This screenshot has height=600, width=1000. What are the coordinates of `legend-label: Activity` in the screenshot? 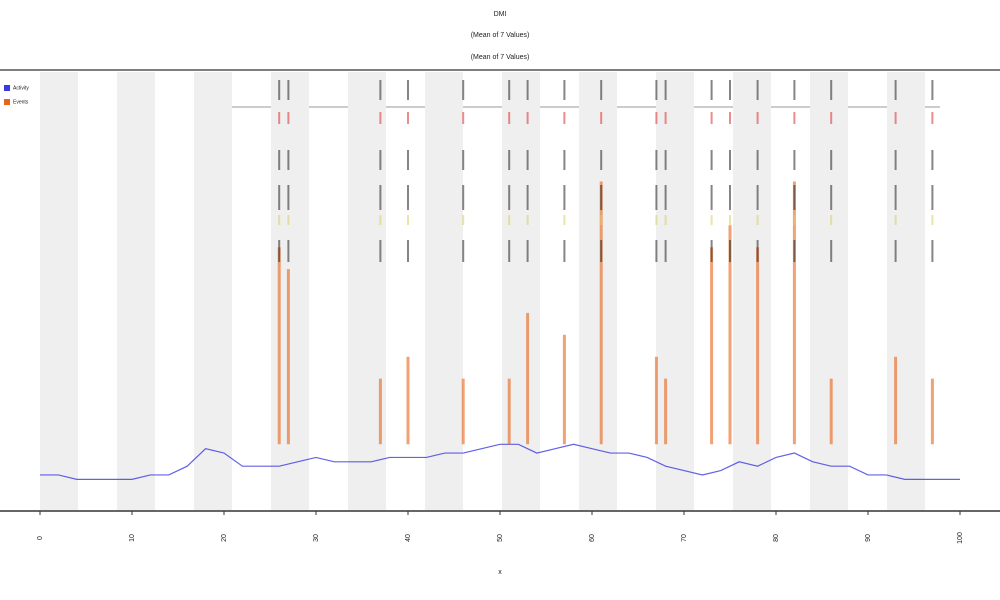 It's located at (21, 88).